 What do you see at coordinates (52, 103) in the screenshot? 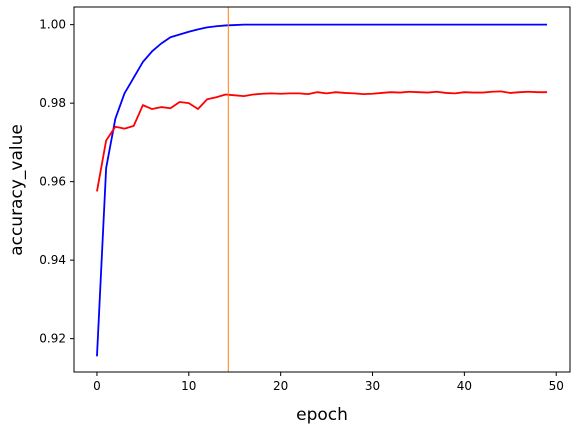
I see `y-tick-label: 0.98` at bounding box center [52, 103].